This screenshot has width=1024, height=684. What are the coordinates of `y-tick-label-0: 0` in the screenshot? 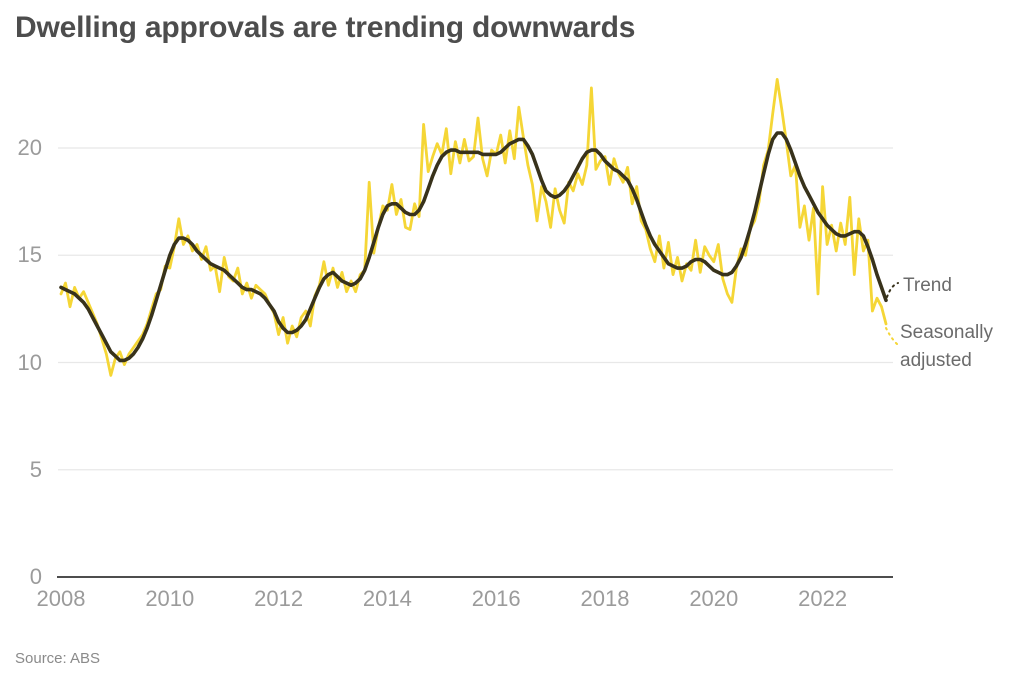 It's located at (35, 576).